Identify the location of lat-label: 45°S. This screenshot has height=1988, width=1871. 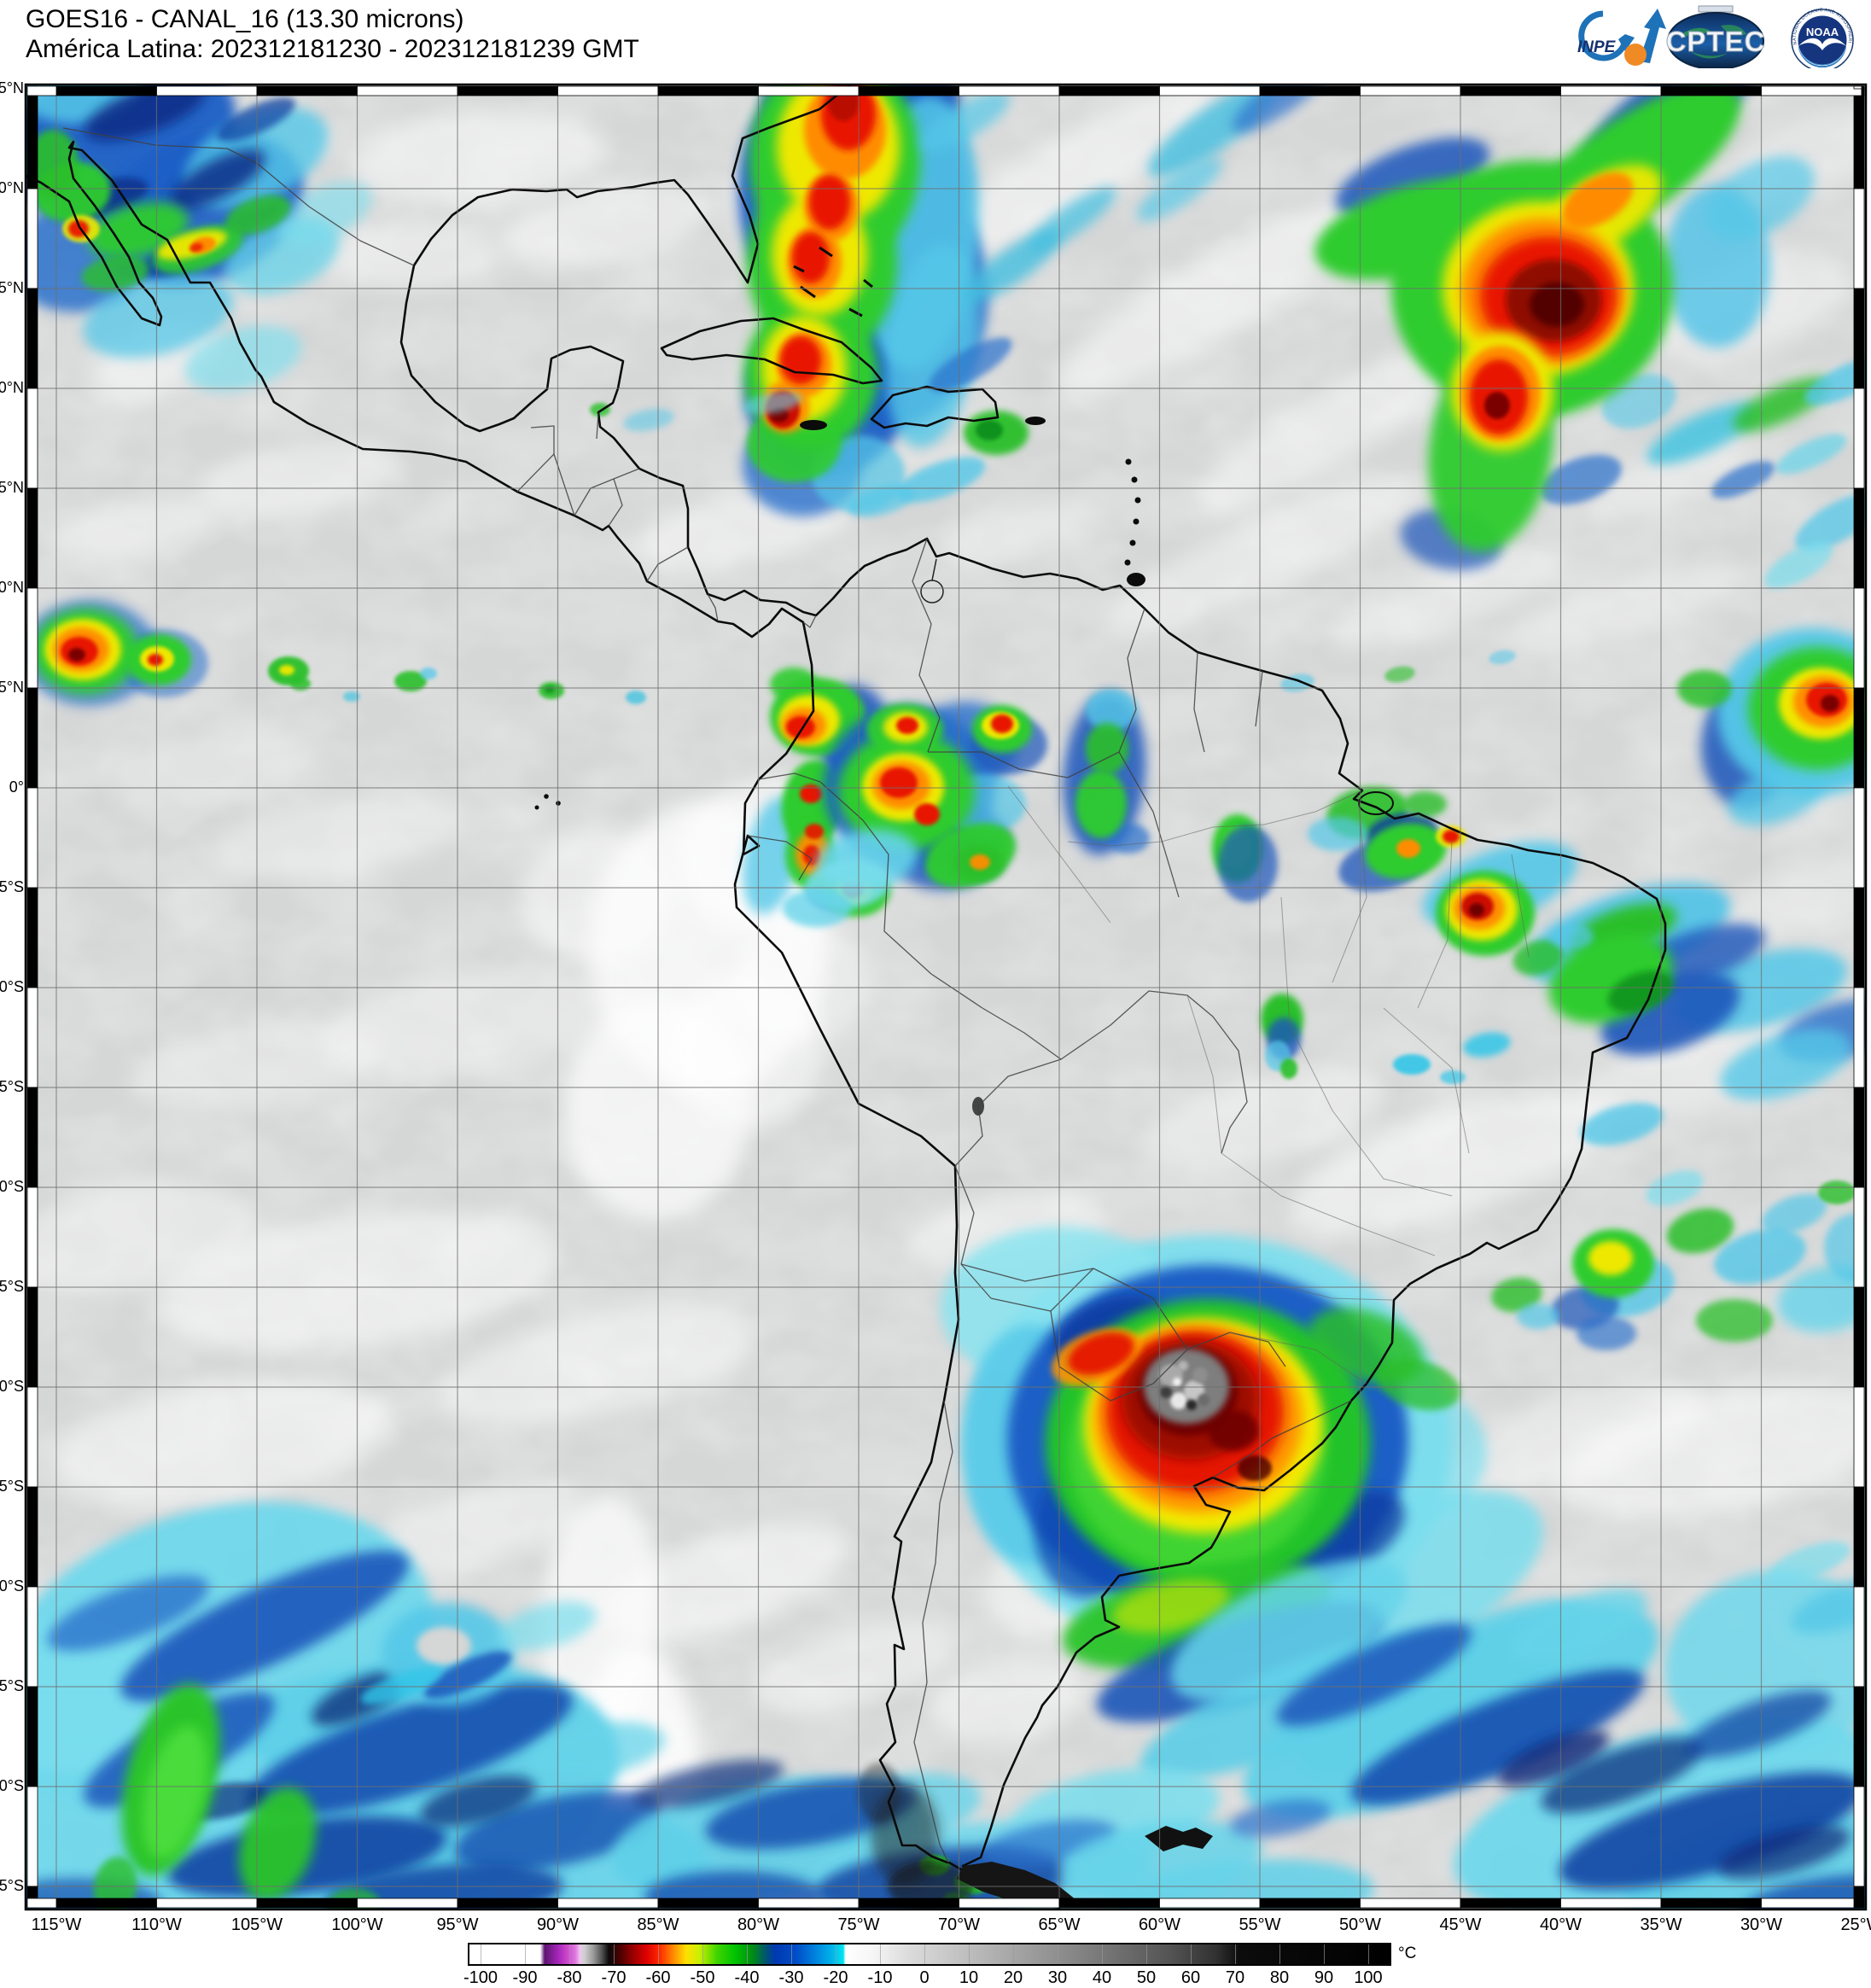
(12, 1685).